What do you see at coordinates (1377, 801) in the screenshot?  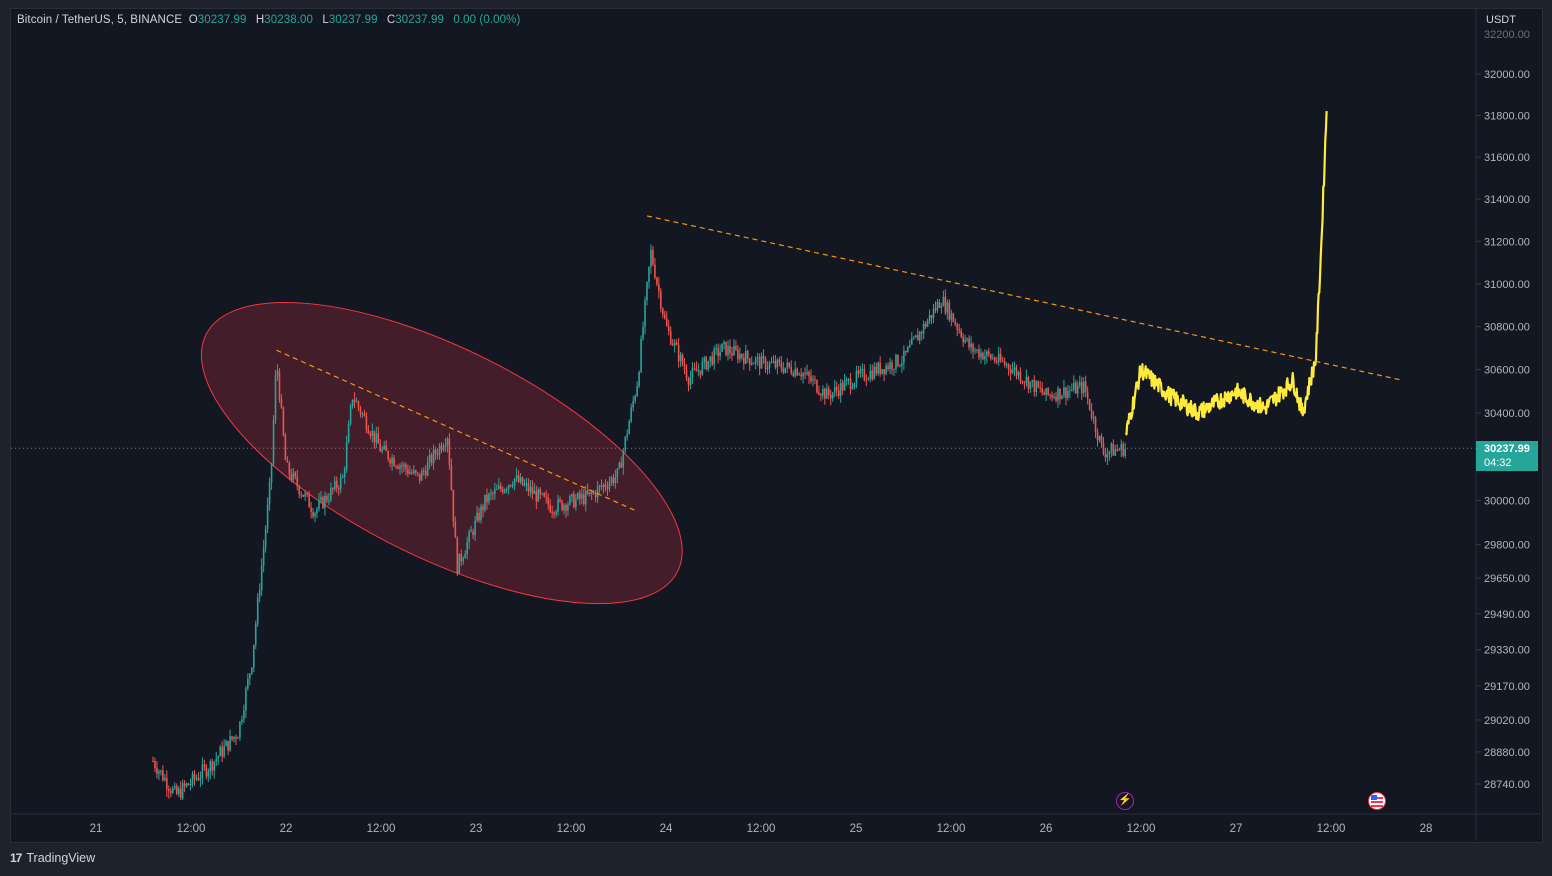 I see `us-flag-event-icon` at bounding box center [1377, 801].